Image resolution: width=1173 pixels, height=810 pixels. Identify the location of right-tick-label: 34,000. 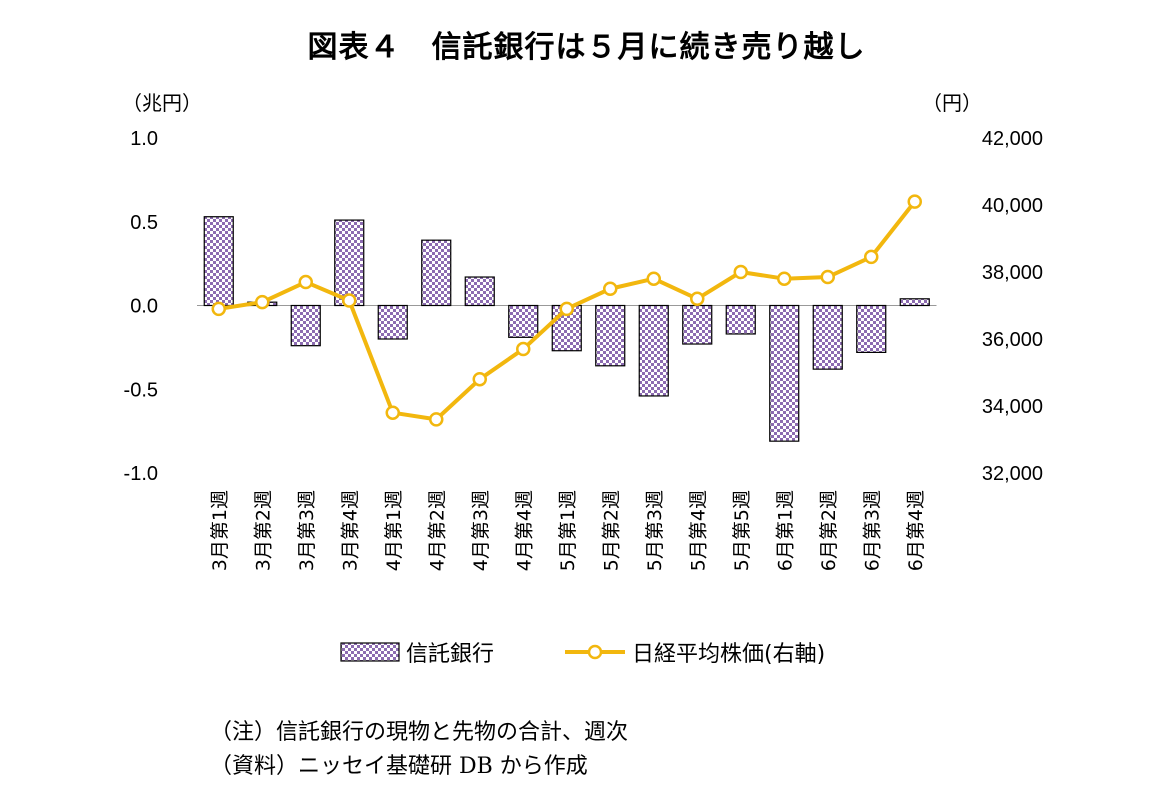
(1012, 407).